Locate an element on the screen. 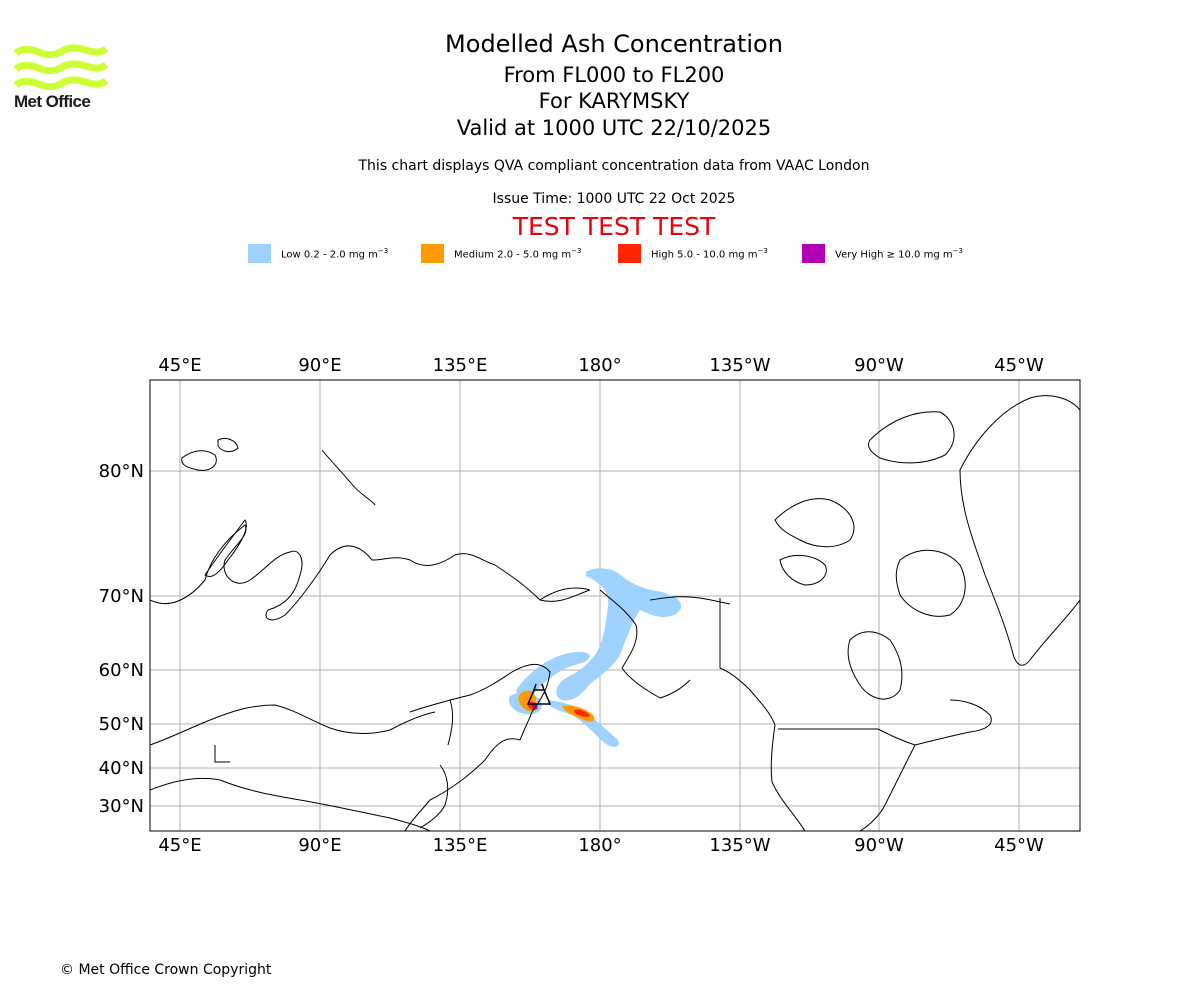  legend-swatch-very-high is located at coordinates (813, 253).